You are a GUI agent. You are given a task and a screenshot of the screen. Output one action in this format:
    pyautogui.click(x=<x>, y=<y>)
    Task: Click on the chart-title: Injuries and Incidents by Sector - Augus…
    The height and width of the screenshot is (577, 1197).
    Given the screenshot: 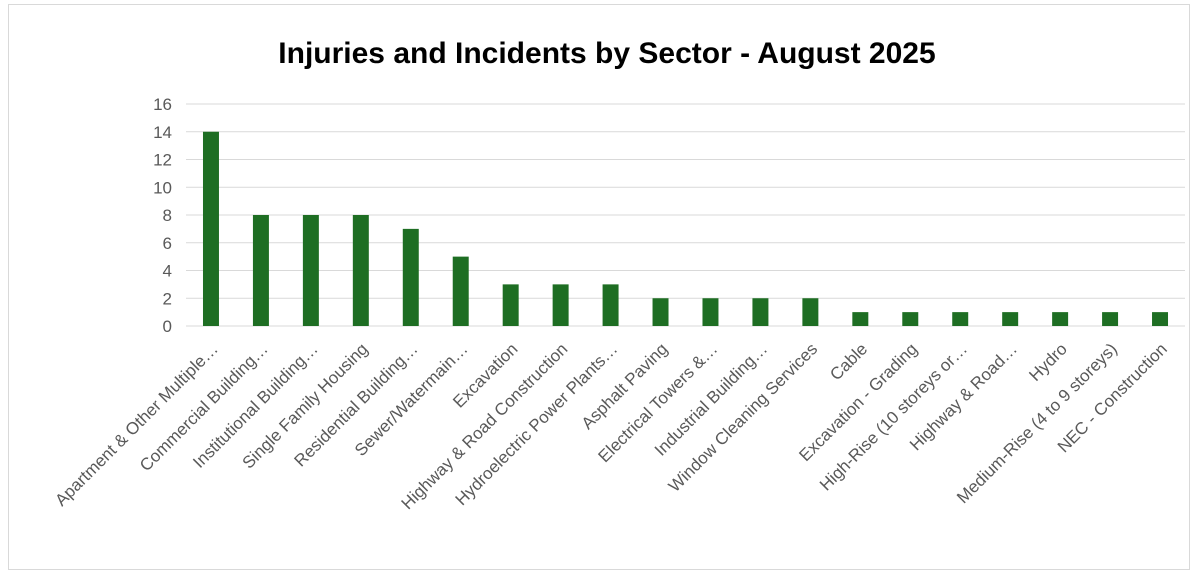 What is the action you would take?
    pyautogui.click(x=606, y=53)
    